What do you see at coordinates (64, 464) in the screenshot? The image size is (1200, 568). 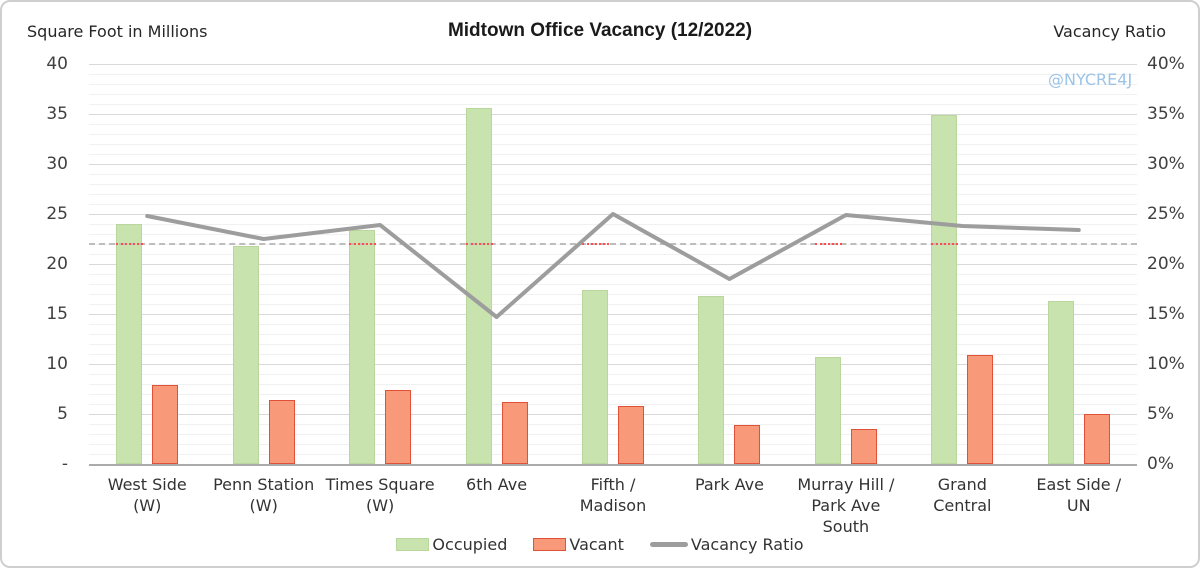 I see `y-tick-label-left: -` at bounding box center [64, 464].